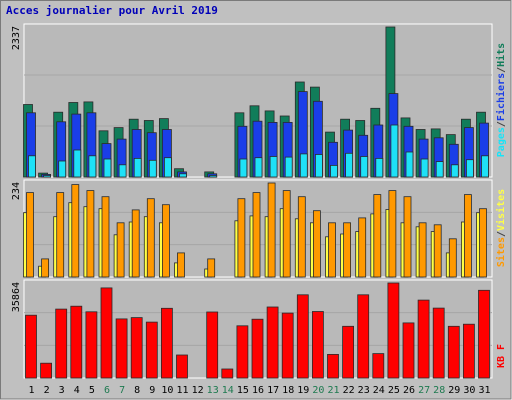  What do you see at coordinates (501, 55) in the screenshot?
I see `legend-entry: Hits` at bounding box center [501, 55].